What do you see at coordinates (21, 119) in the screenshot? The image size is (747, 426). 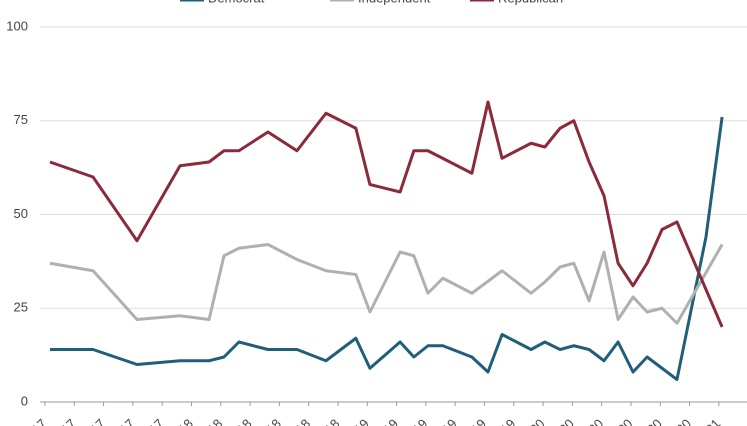 I see `y-tick-label: 75` at bounding box center [21, 119].